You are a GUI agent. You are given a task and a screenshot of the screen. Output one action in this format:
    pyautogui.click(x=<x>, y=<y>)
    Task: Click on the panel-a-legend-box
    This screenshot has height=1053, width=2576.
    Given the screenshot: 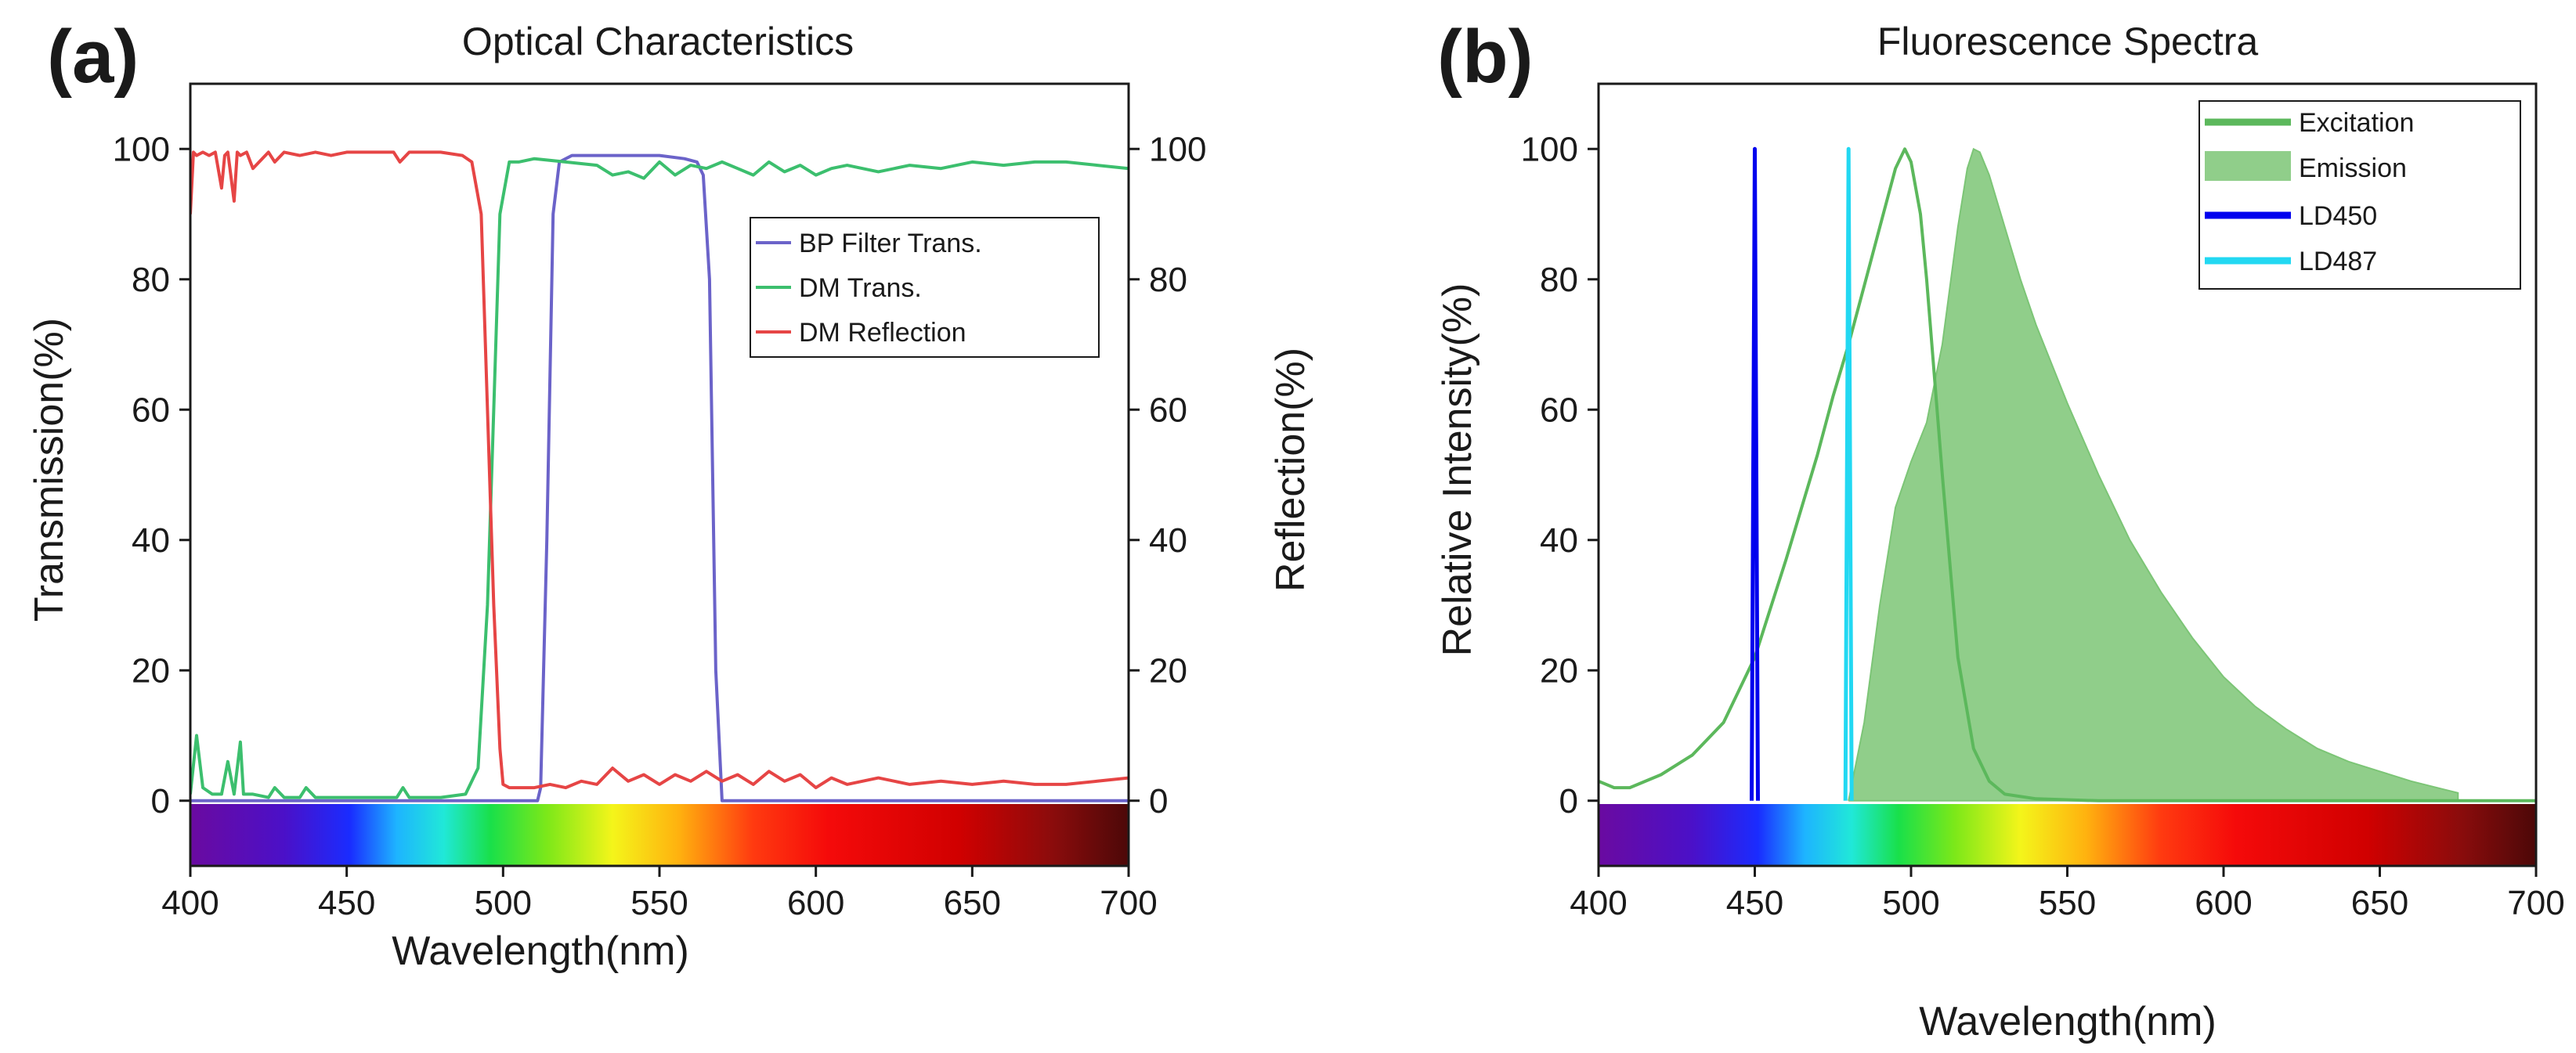 What is the action you would take?
    pyautogui.click(x=925, y=287)
    